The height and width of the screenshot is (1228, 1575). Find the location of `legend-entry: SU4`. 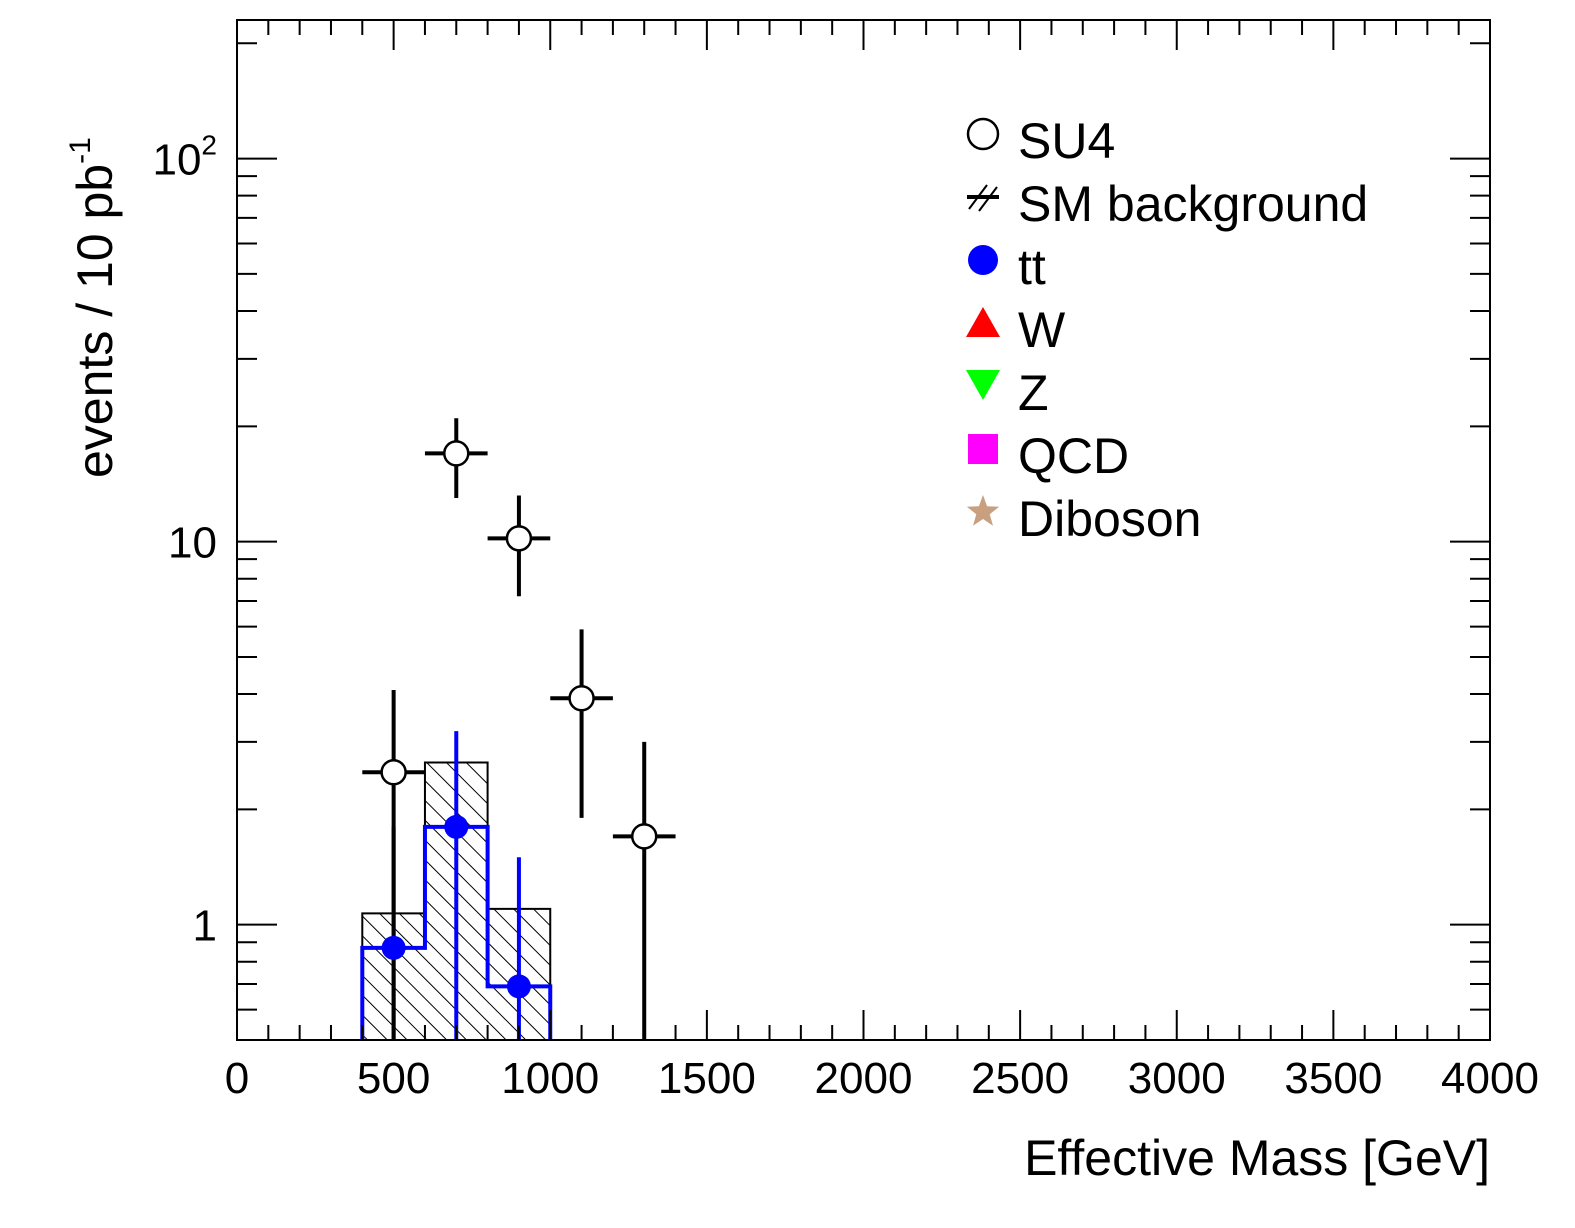

legend-entry: SU4 is located at coordinates (1040, 141).